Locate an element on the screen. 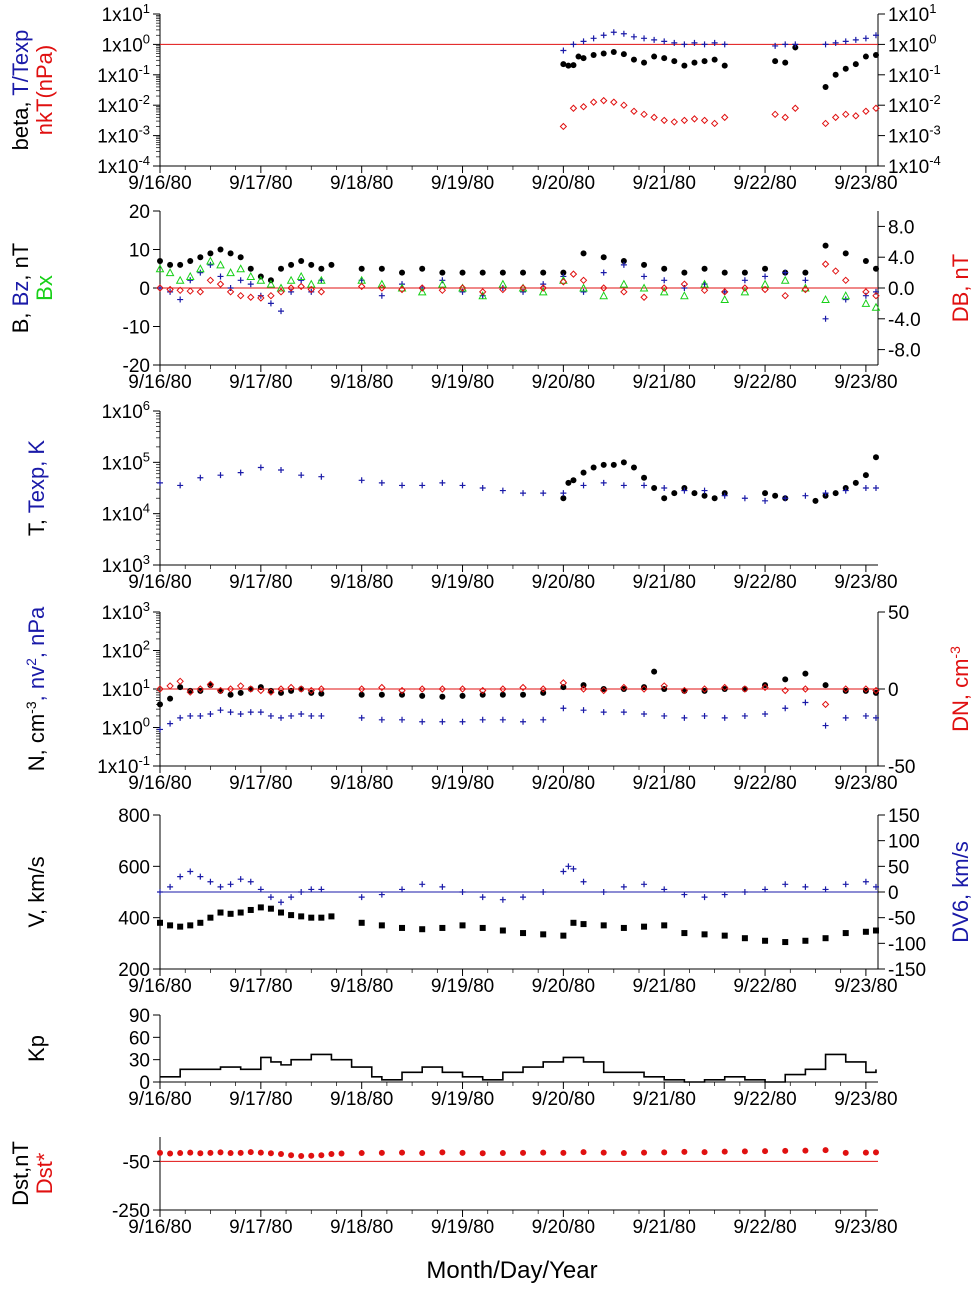  y-tick-label: 1x10⁴ is located at coordinates (126, 513).